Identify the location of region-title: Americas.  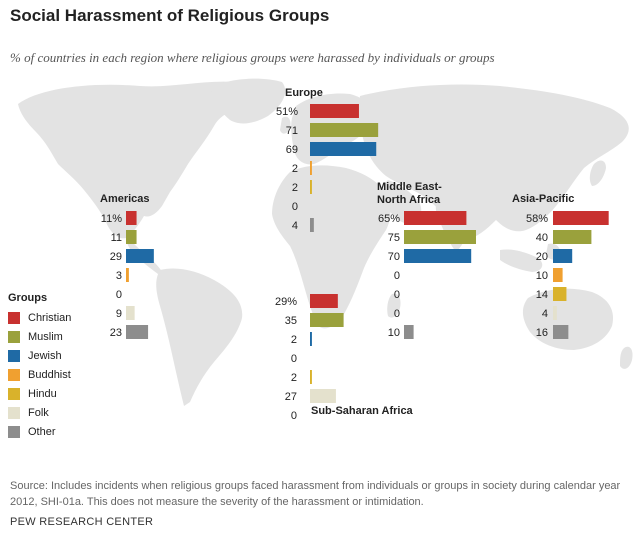
(125, 199).